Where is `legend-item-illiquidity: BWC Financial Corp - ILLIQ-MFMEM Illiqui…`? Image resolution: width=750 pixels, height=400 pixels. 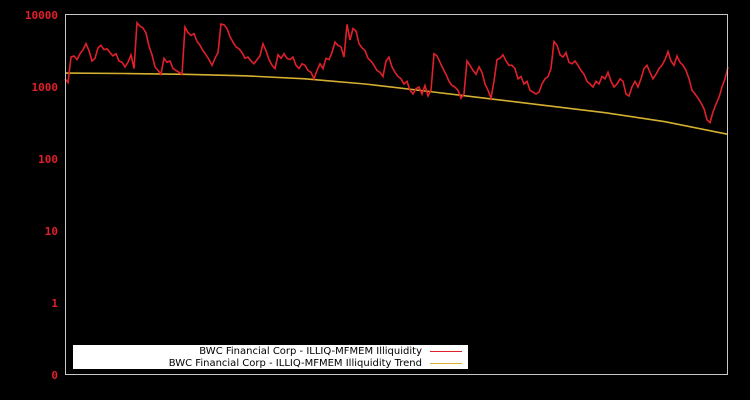 legend-item-illiquidity: BWC Financial Corp - ILLIQ-MFMEM Illiqui… is located at coordinates (330, 351).